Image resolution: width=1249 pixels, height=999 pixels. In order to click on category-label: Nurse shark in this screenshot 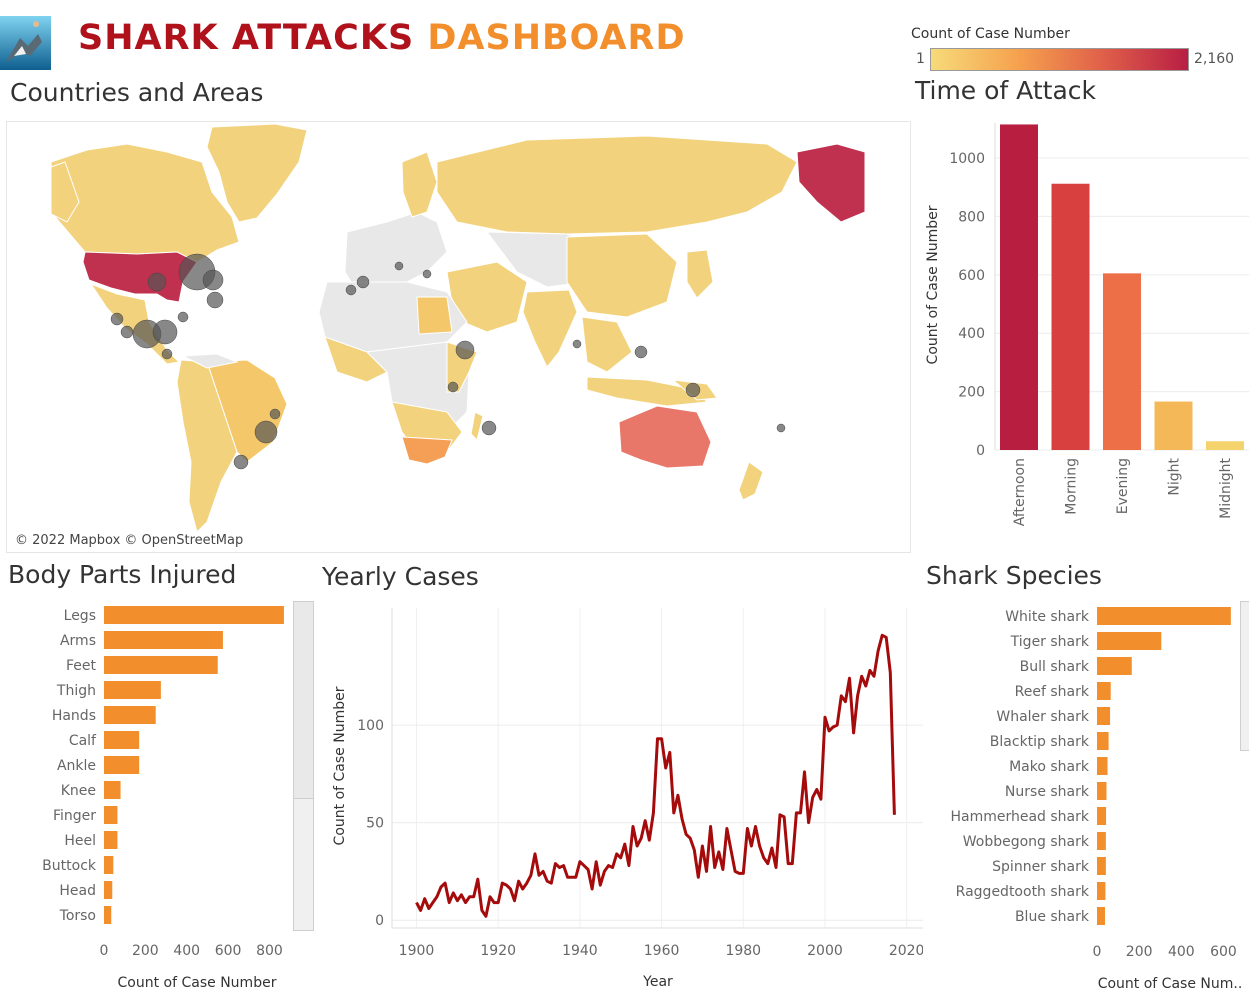, I will do `click(1047, 792)`.